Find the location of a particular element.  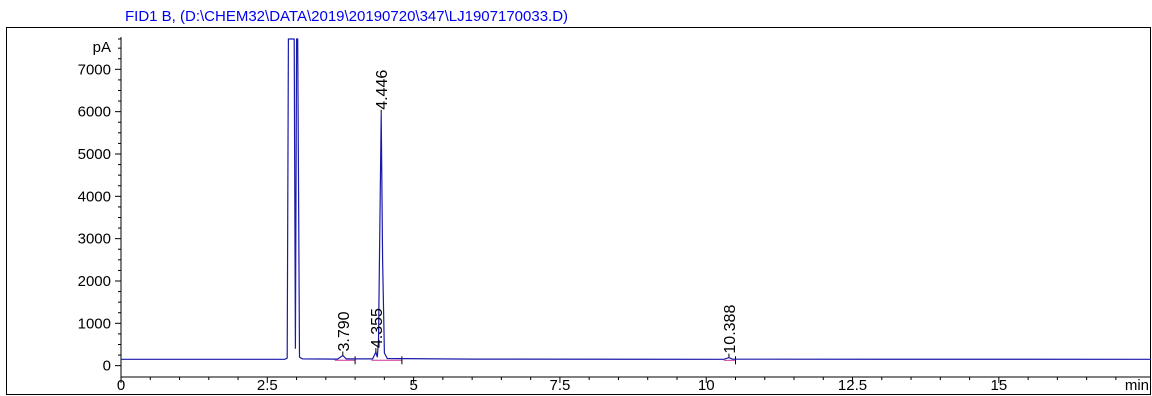

y-tick-label: 2000 is located at coordinates (94, 281).